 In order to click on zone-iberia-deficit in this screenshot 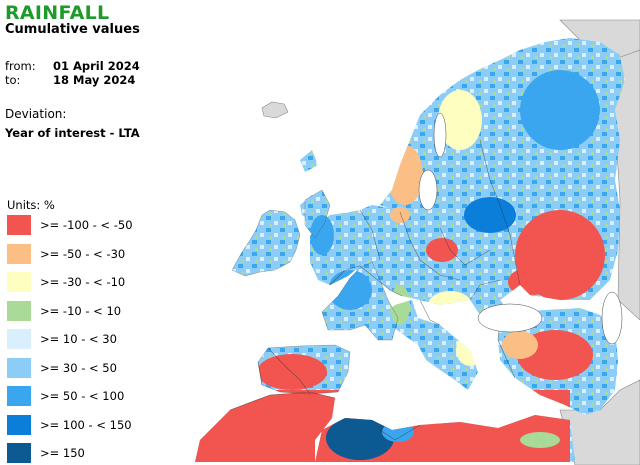, I will do `click(292, 372)`.